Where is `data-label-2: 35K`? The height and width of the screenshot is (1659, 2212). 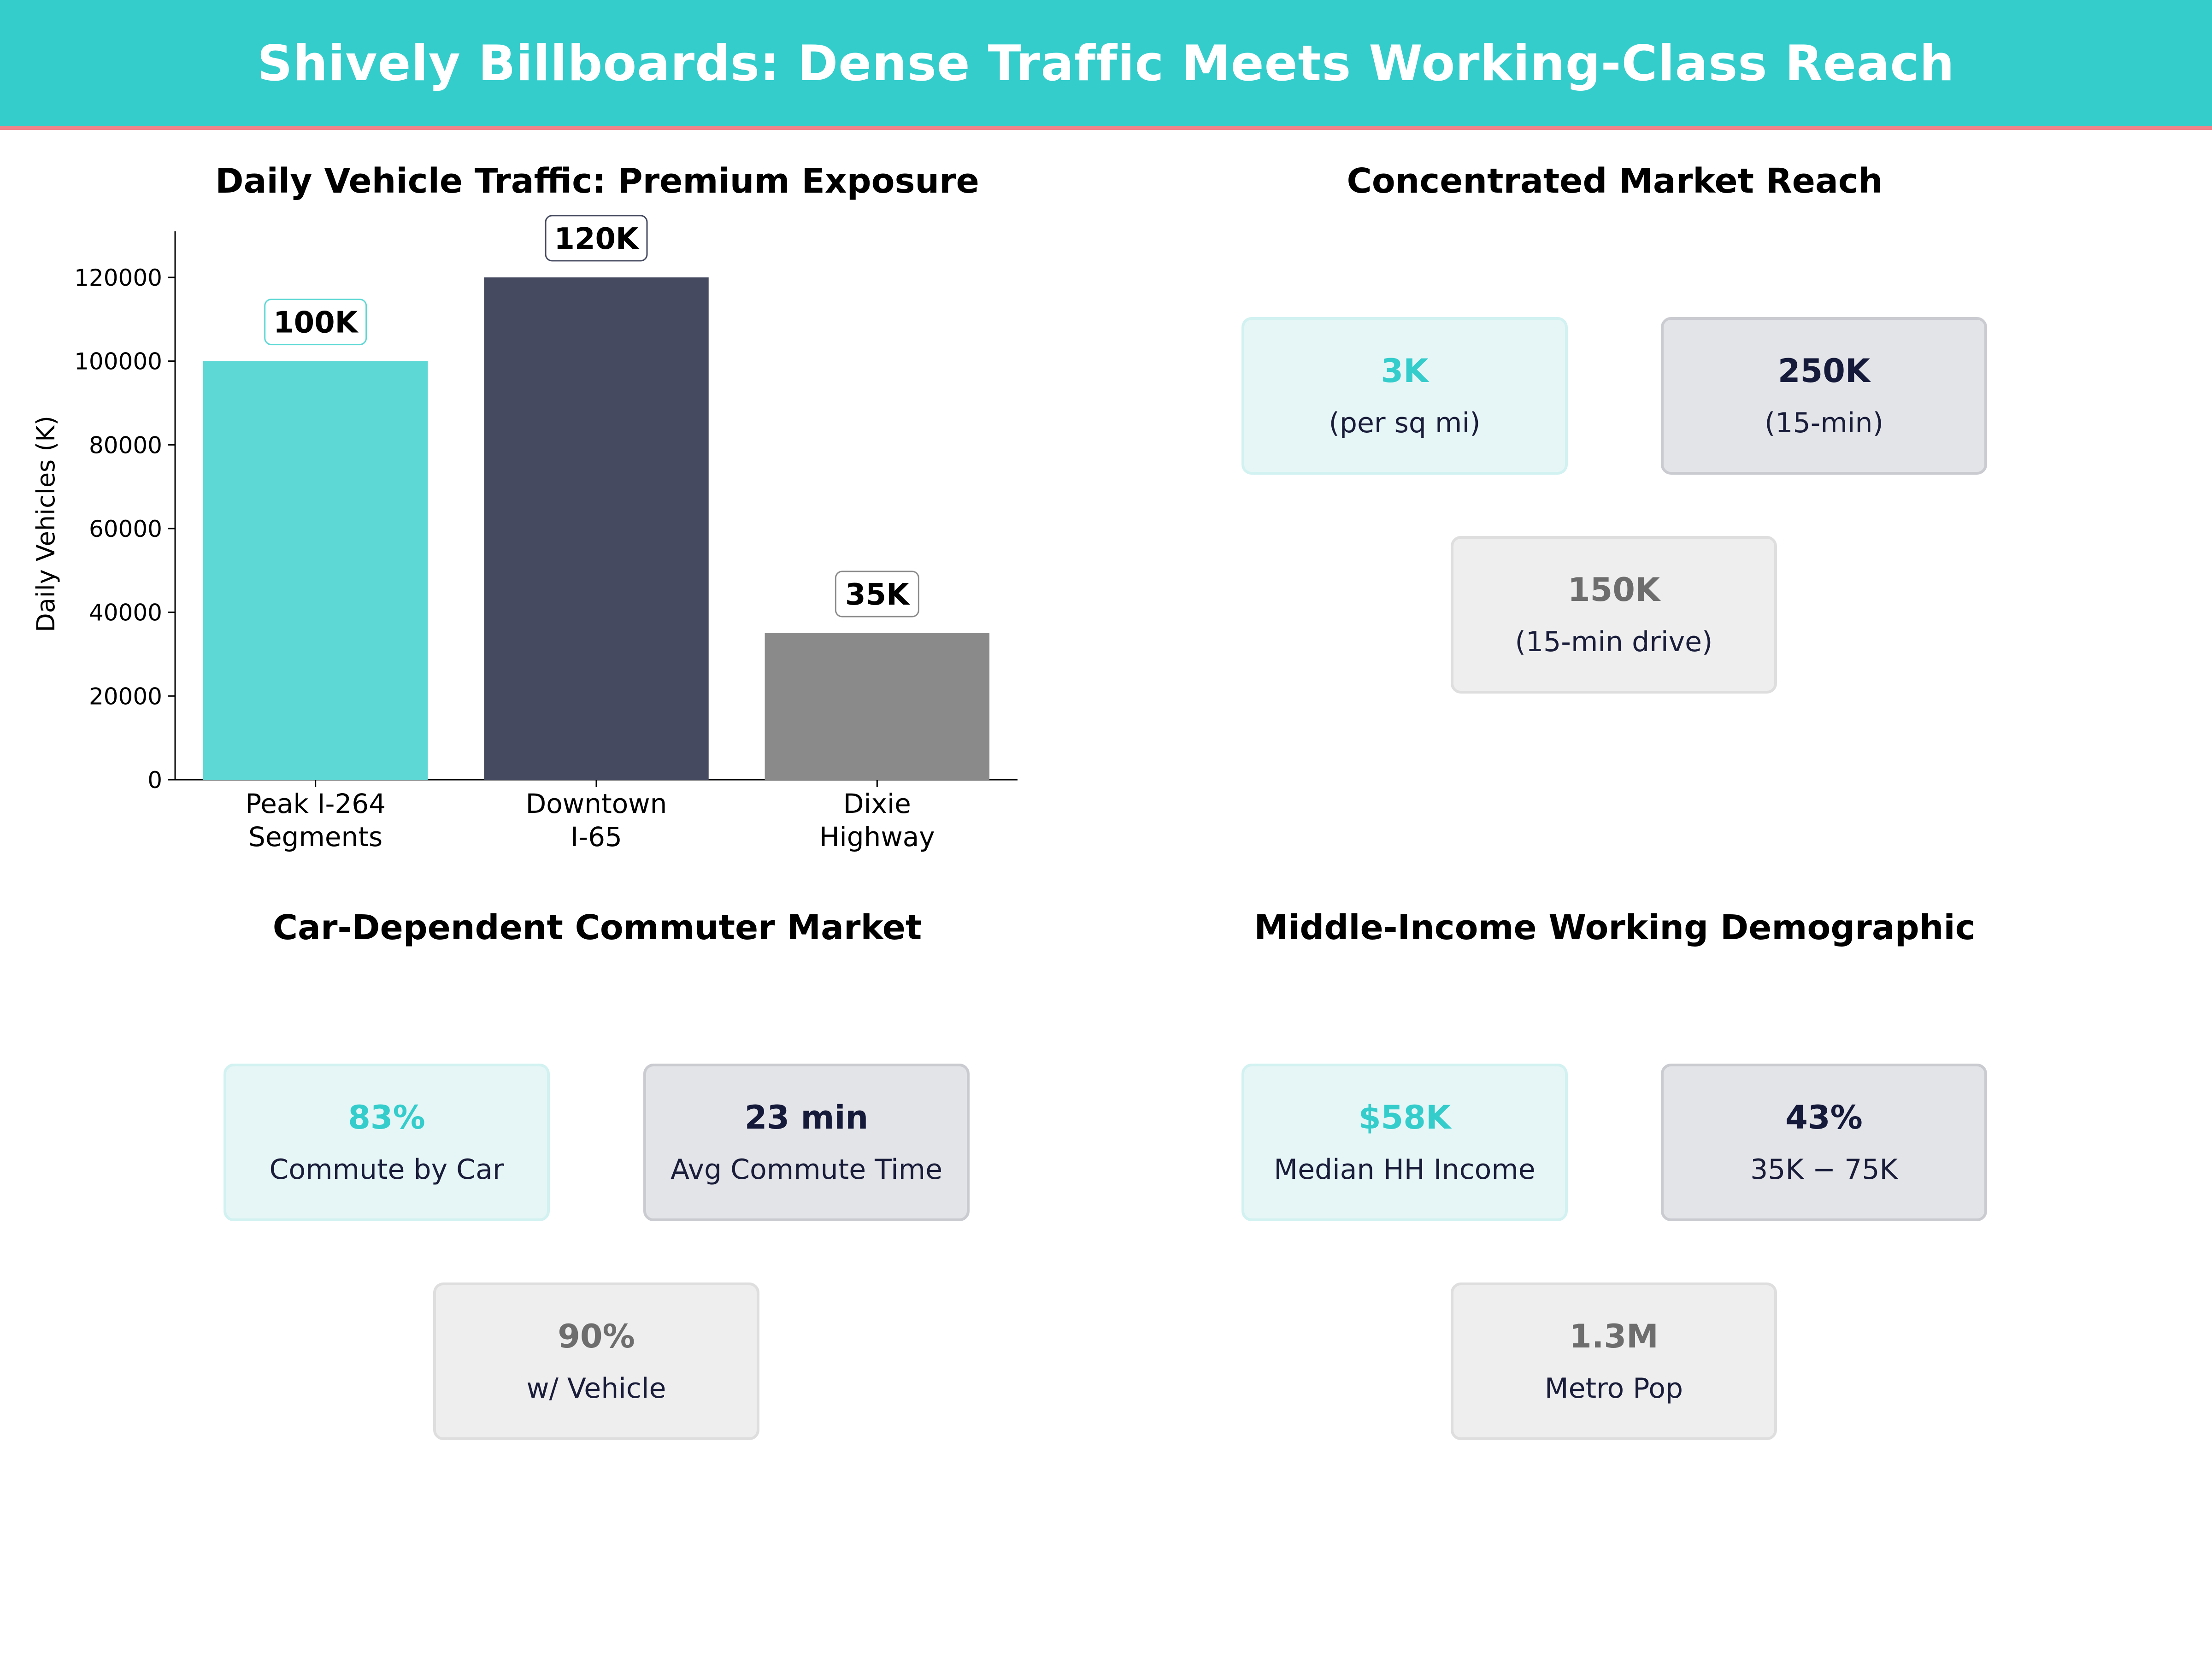 data-label-2: 35K is located at coordinates (877, 595).